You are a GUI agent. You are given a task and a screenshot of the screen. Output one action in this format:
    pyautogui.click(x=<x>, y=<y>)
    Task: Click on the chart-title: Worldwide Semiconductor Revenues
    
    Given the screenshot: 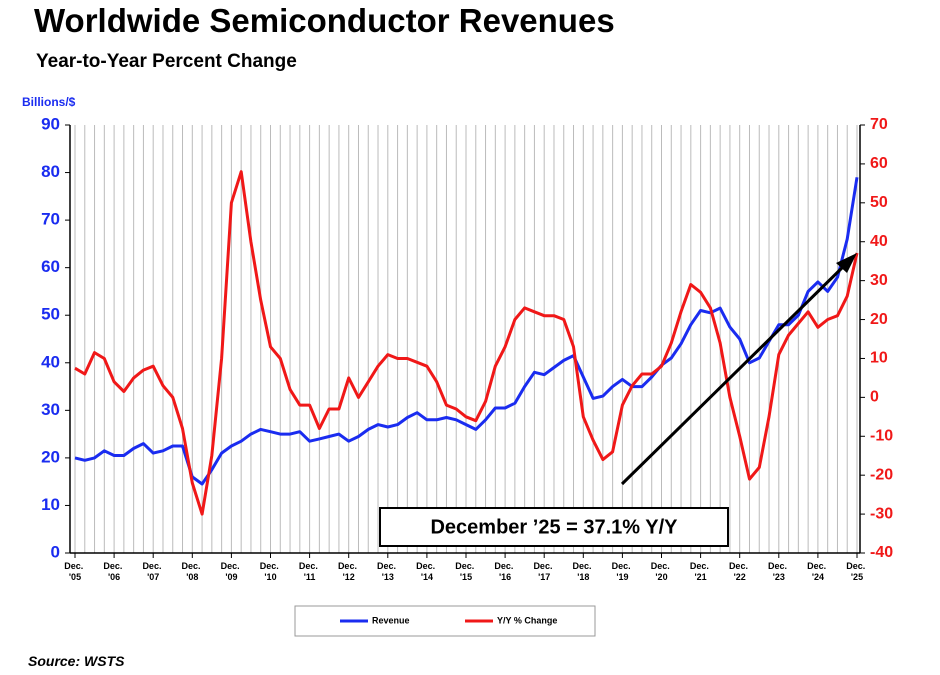 What is the action you would take?
    pyautogui.click(x=324, y=20)
    